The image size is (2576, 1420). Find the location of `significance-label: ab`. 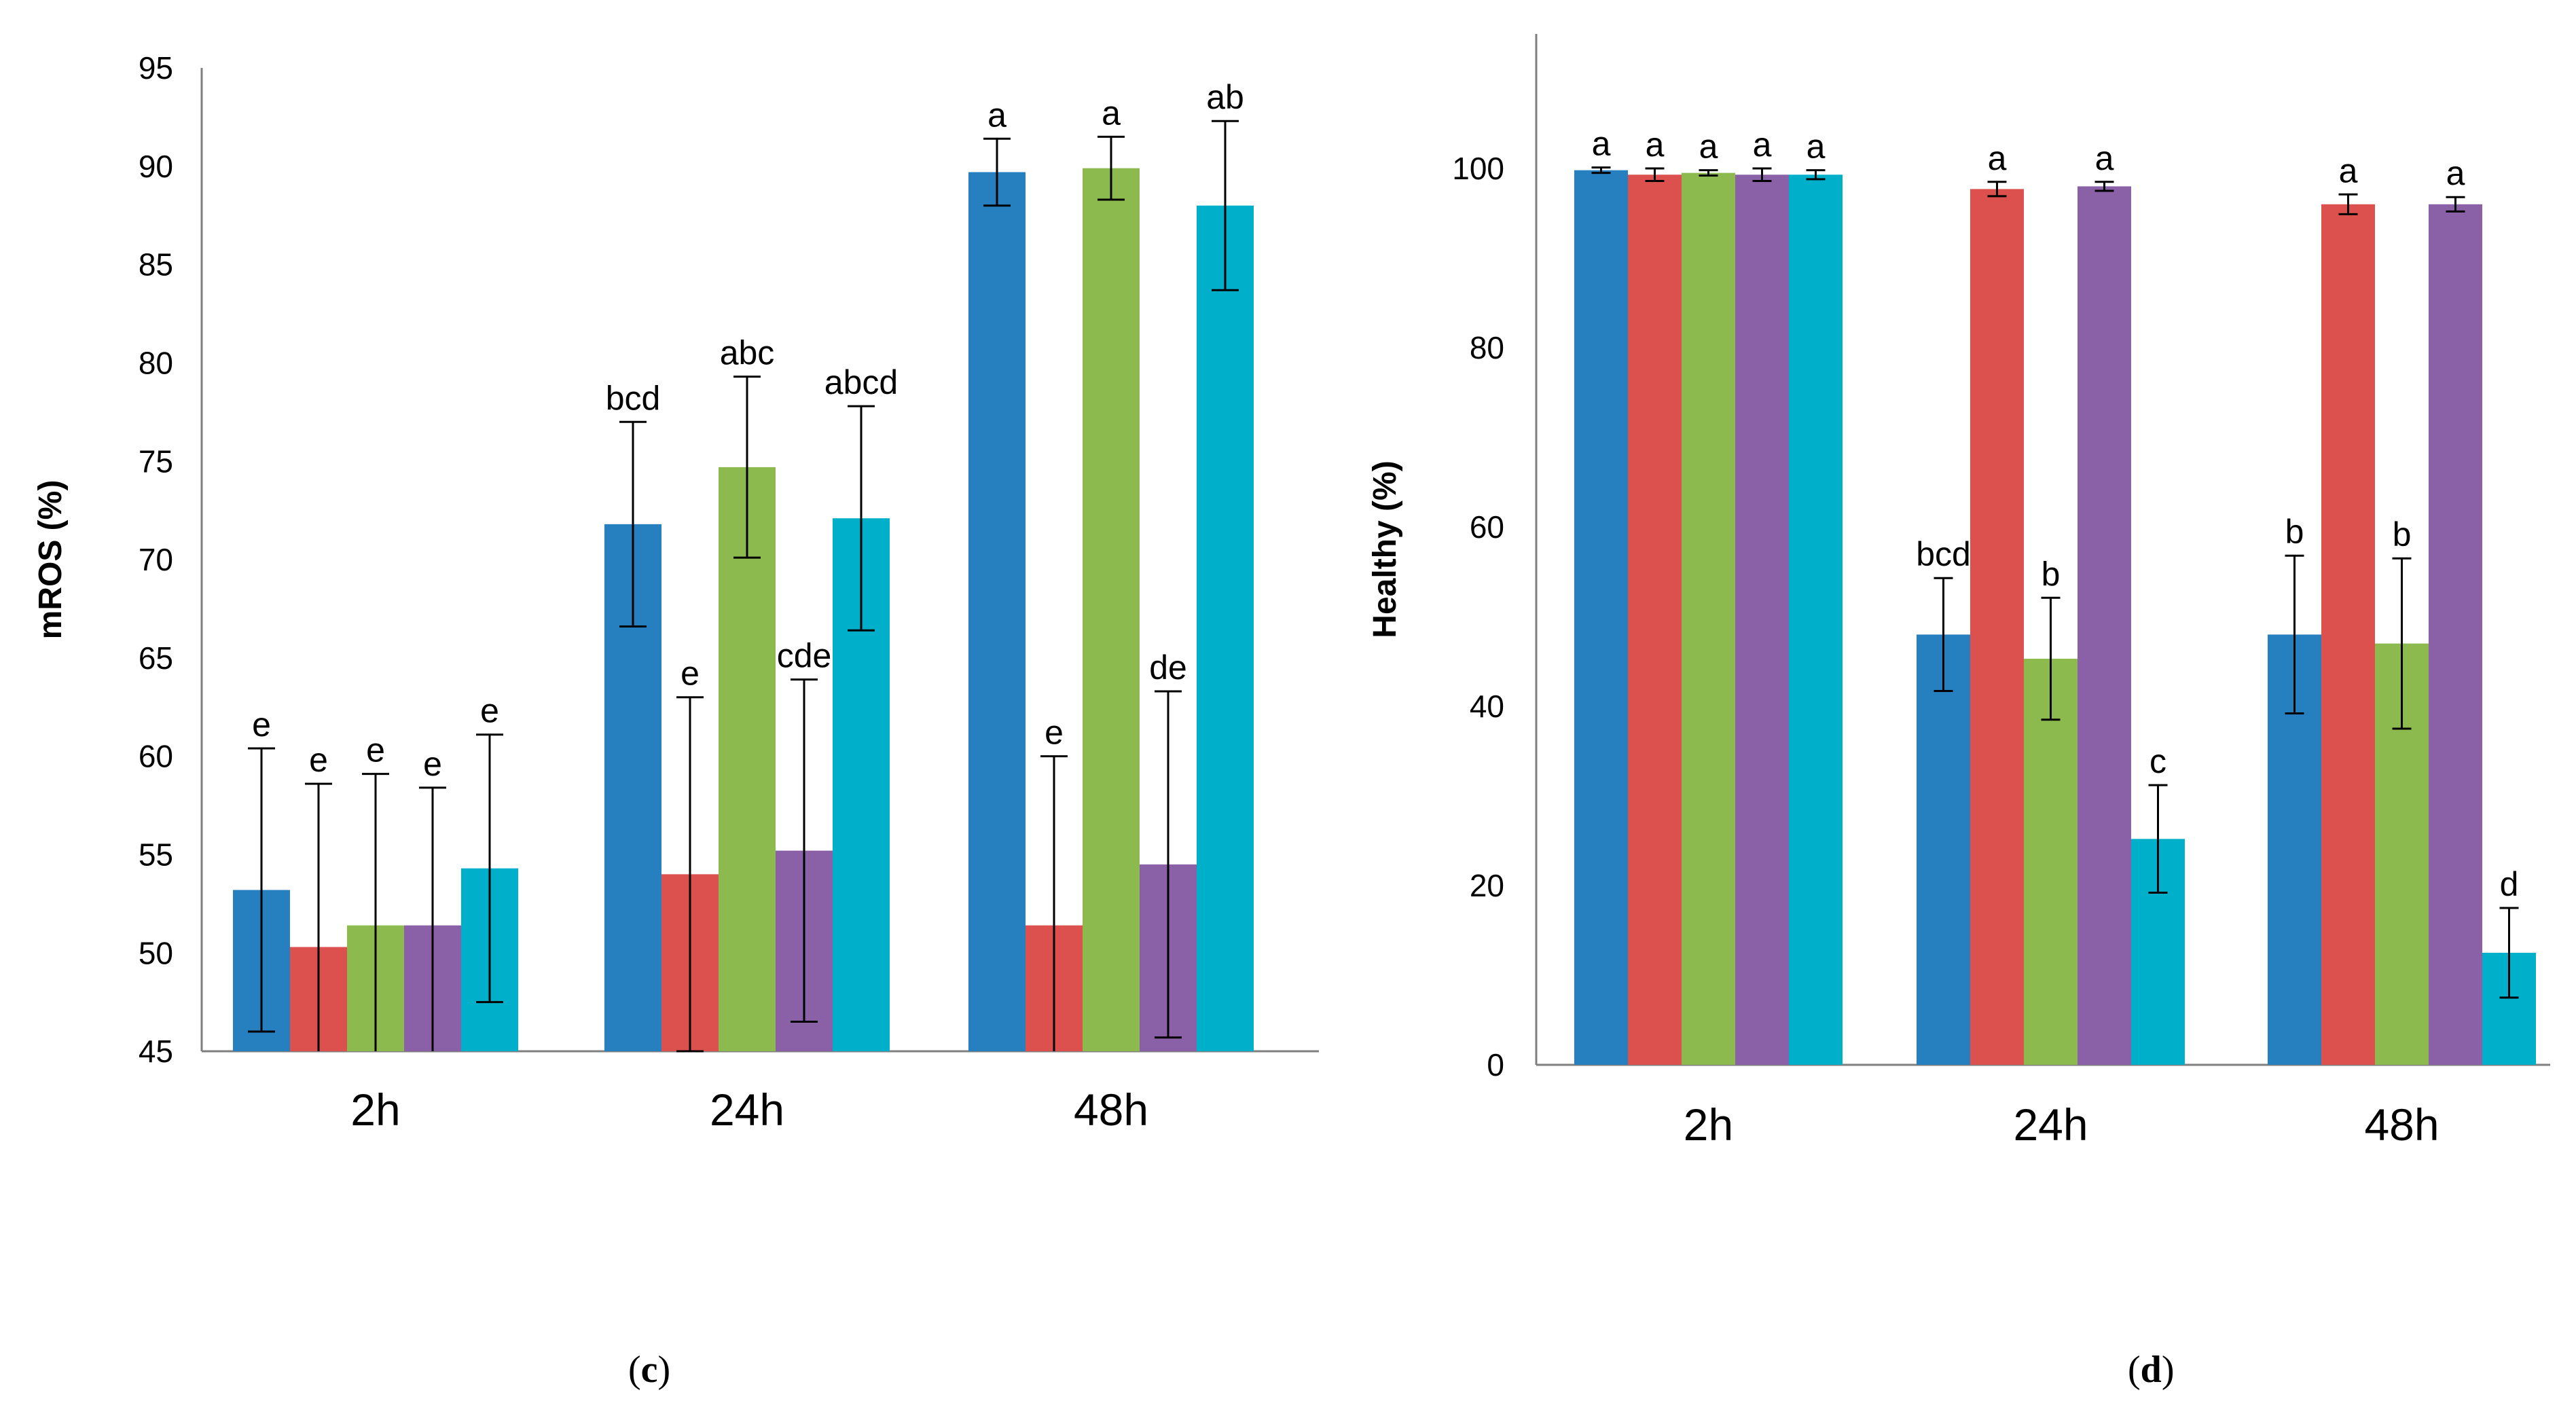

significance-label: ab is located at coordinates (1225, 97).